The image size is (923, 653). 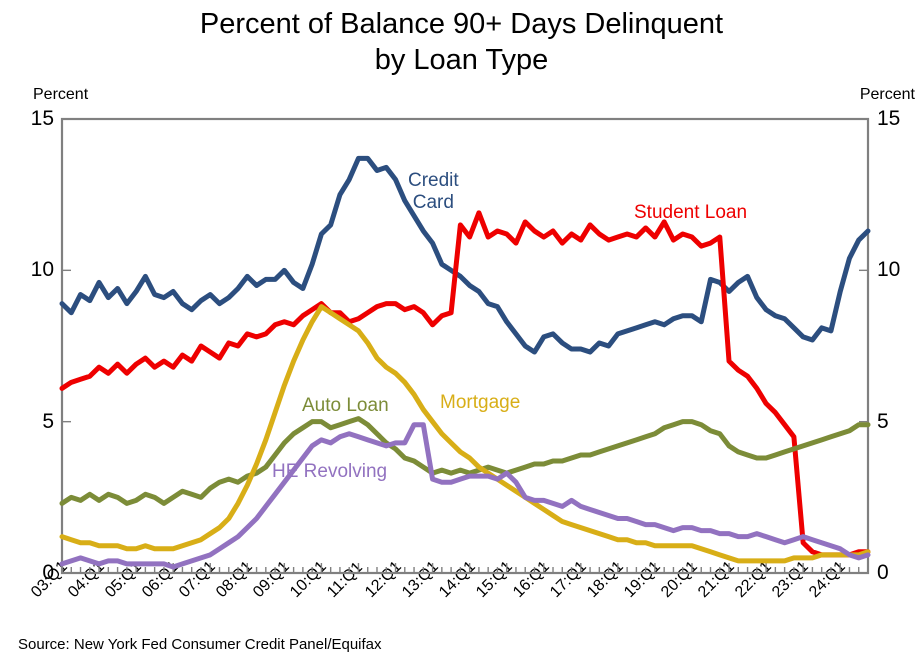 I want to click on y-tick-15-right: 15, so click(x=889, y=118).